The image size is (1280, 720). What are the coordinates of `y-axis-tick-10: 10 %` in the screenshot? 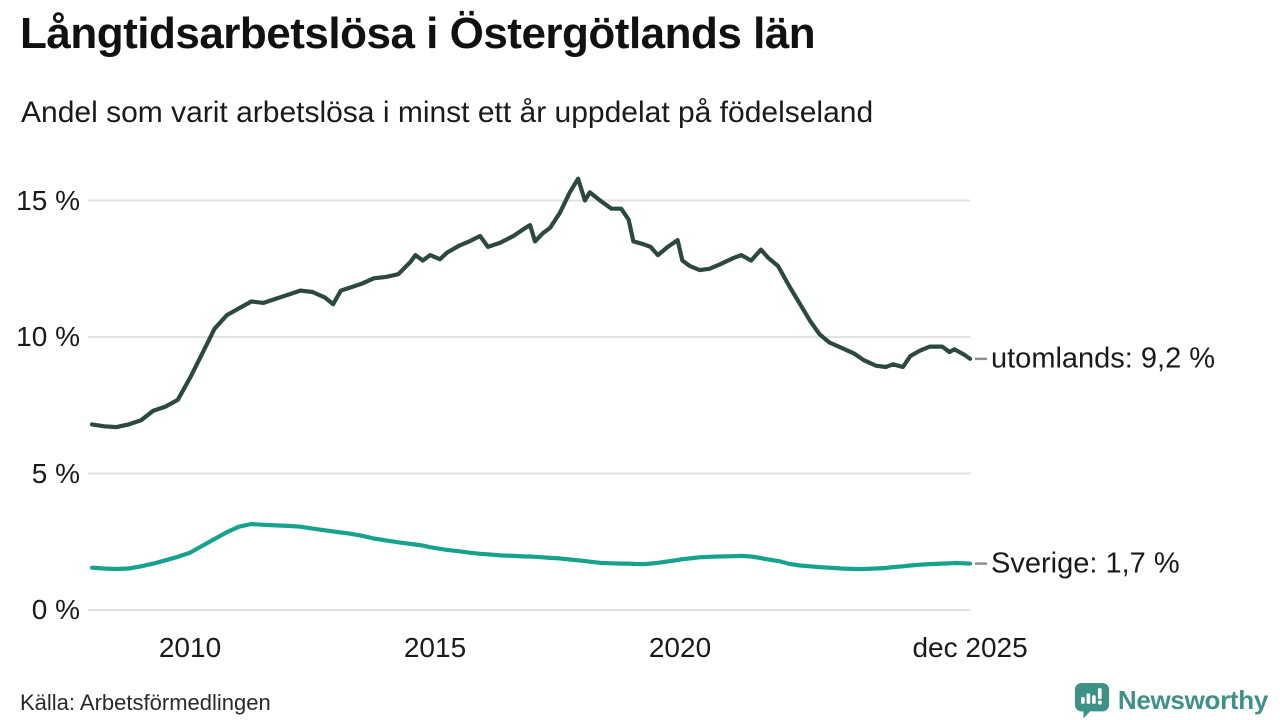 It's located at (48, 336).